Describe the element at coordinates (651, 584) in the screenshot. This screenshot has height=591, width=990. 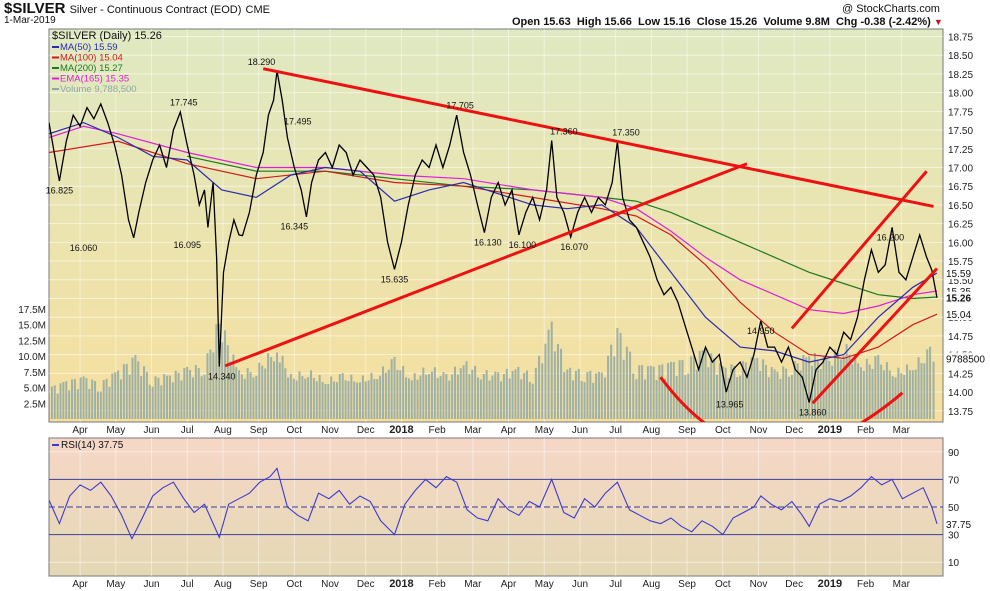
I see `rsi-x-tick-label: Aug` at that location.